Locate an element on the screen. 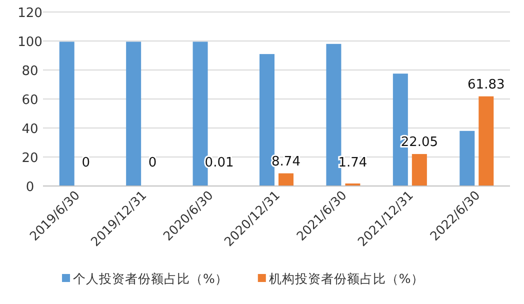 This screenshot has width=524, height=304. y-tick-label: 60 is located at coordinates (30, 100).